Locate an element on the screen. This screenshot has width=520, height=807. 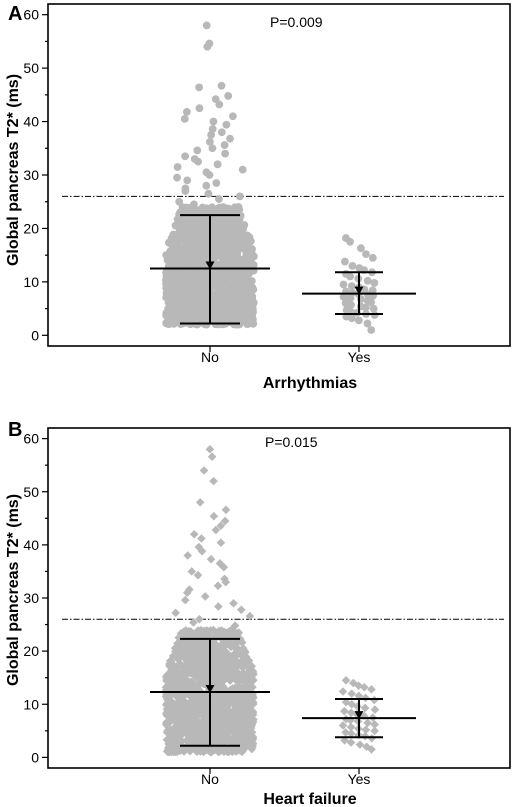
panel-label-b: B is located at coordinates (15, 430).